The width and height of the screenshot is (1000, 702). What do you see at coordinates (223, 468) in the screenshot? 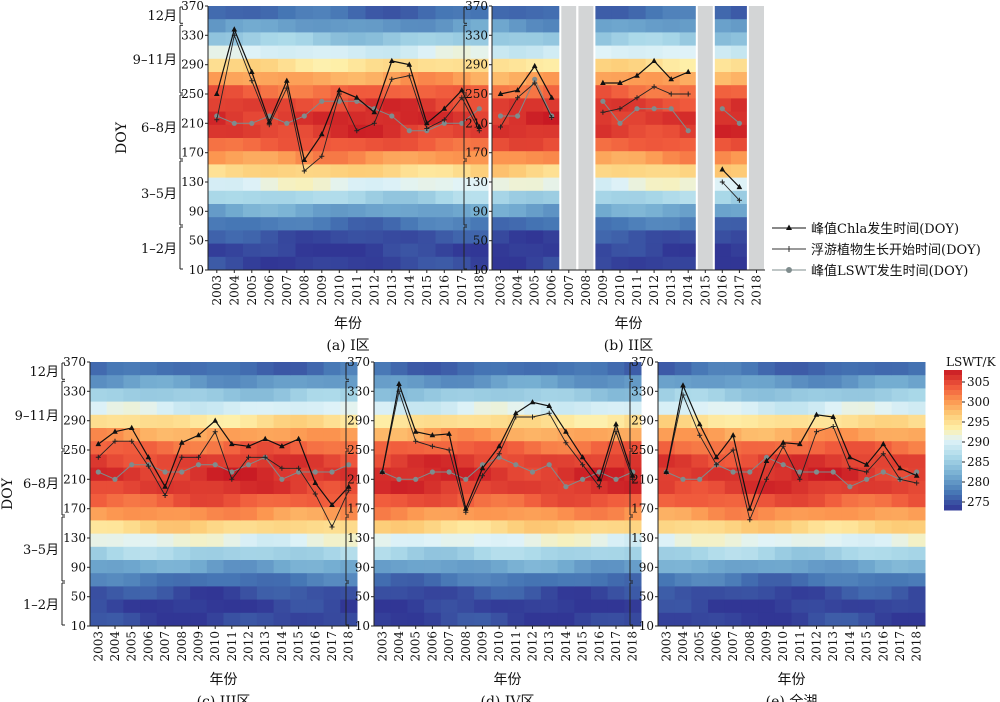
I see `series-lswt-peak` at bounding box center [223, 468].